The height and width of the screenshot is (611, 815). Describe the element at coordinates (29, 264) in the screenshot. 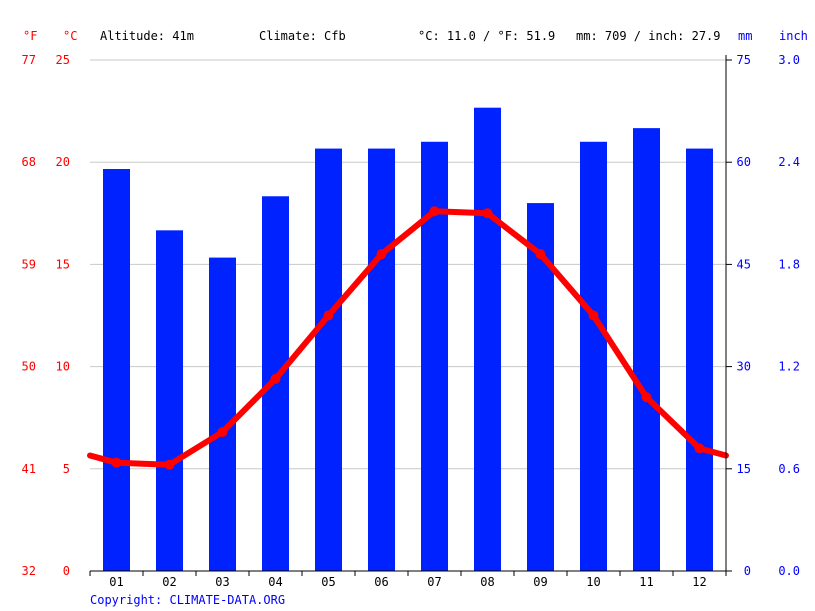

I see `fahrenheit-tick-label: 59` at that location.